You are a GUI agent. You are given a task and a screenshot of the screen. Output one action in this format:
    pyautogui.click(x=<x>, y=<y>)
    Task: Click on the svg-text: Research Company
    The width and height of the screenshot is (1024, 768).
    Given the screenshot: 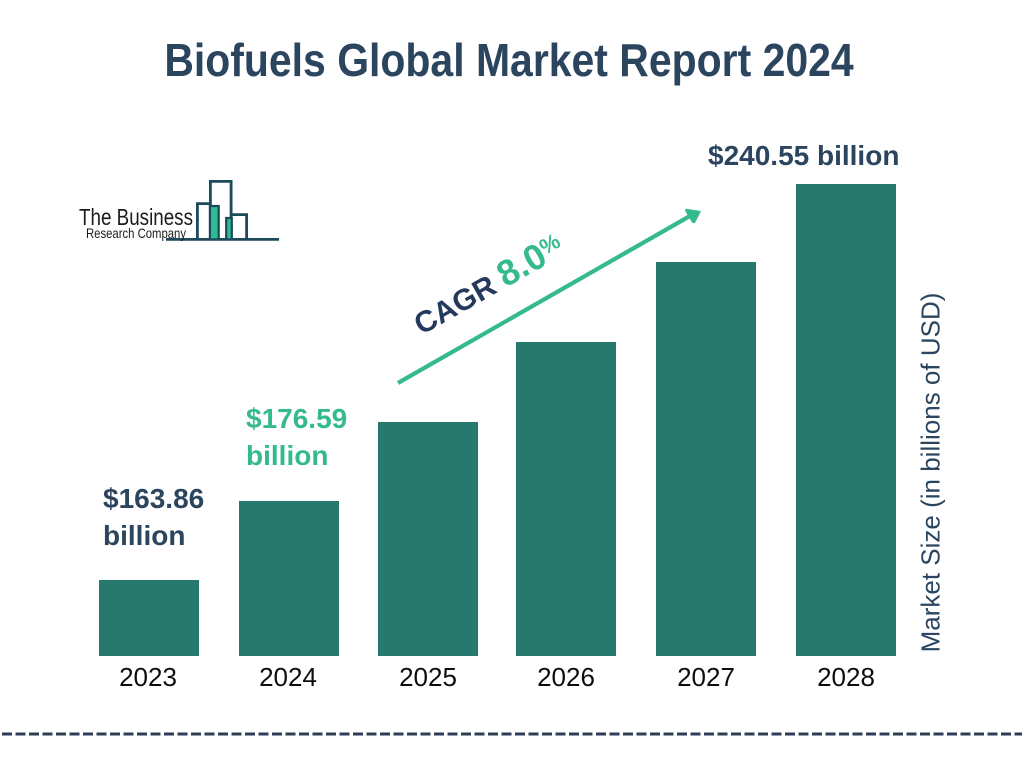 What is the action you would take?
    pyautogui.click(x=136, y=233)
    